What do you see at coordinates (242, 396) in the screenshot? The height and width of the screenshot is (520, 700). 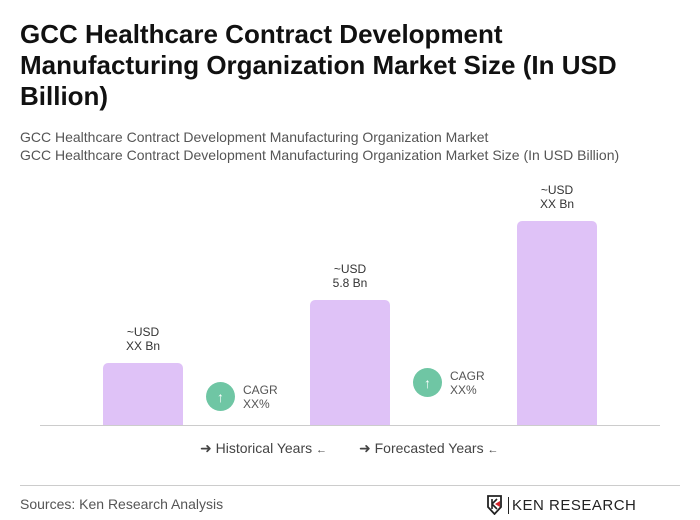 I see `cagr-badge-1: ↑ CAGR XX%` at bounding box center [242, 396].